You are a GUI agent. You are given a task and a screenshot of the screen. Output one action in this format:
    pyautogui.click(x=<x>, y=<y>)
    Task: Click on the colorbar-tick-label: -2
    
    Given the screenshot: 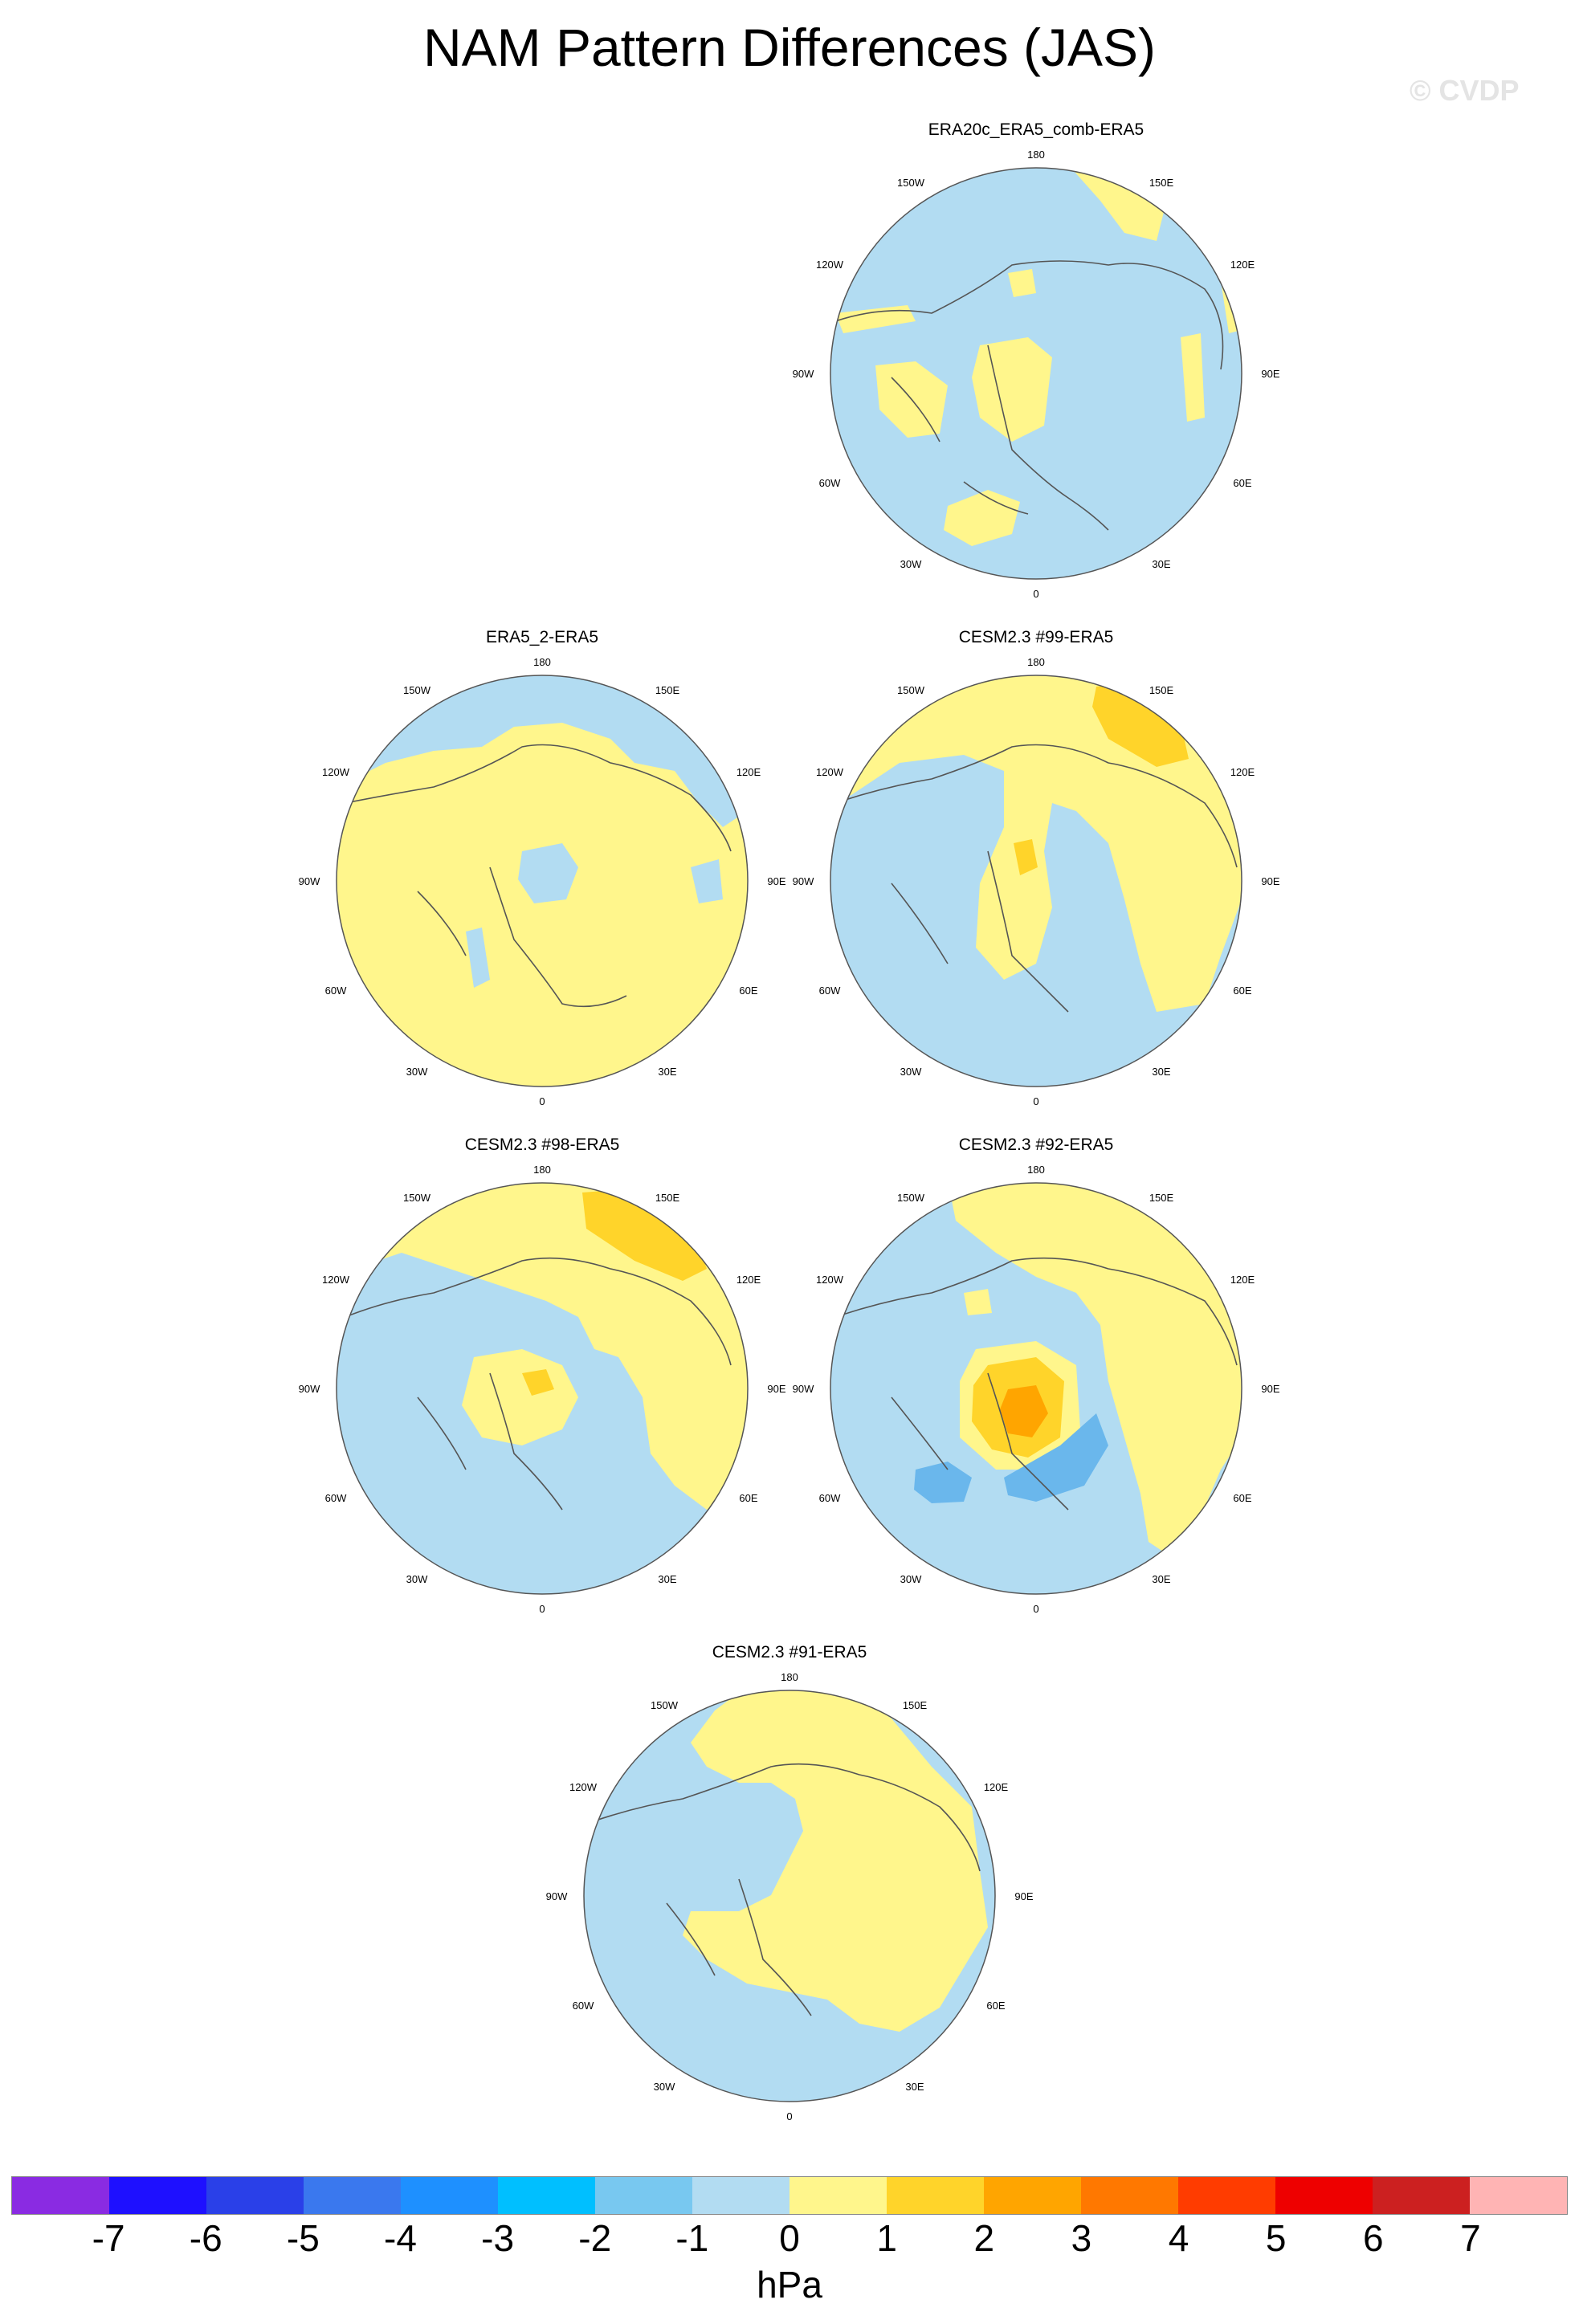 What is the action you would take?
    pyautogui.click(x=595, y=2238)
    